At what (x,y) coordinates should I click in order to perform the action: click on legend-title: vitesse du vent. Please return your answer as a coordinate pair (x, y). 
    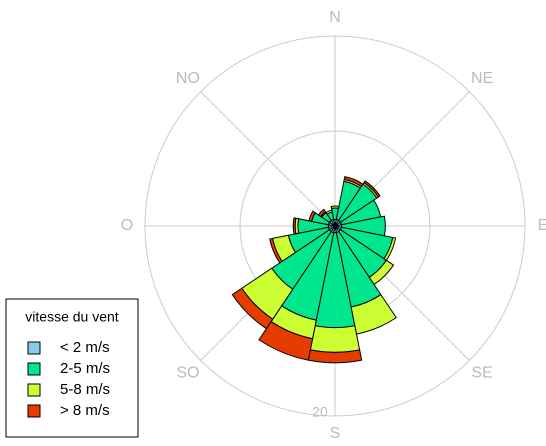
    Looking at the image, I should click on (71, 317).